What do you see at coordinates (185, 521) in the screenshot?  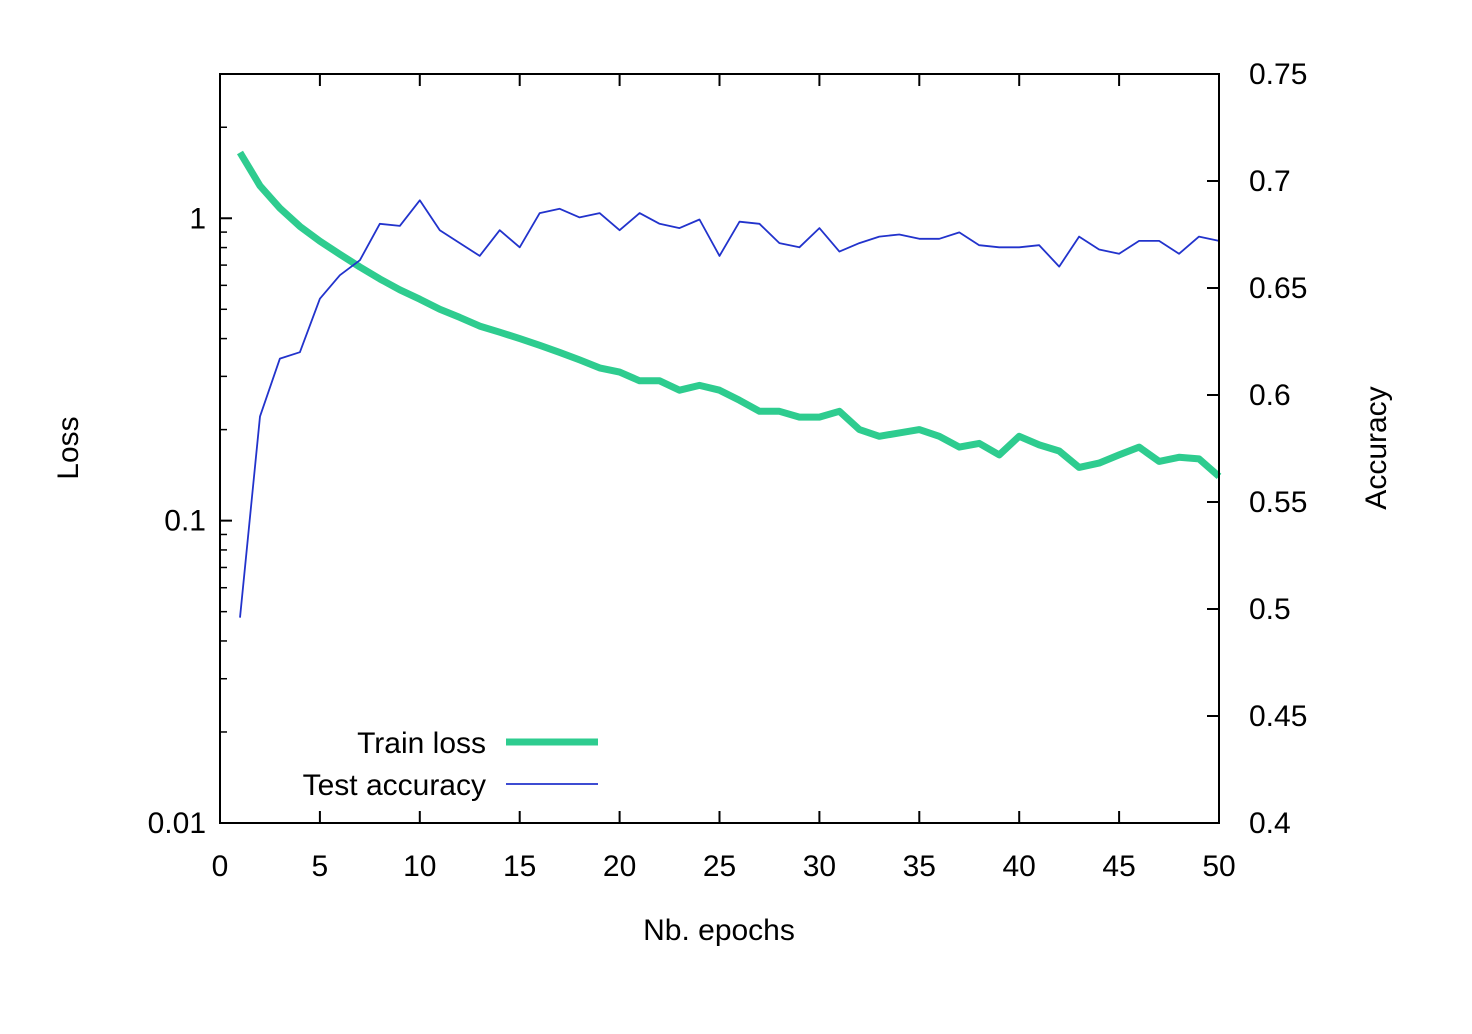 I see `y-left-tick-label-0.1: 0.1` at bounding box center [185, 521].